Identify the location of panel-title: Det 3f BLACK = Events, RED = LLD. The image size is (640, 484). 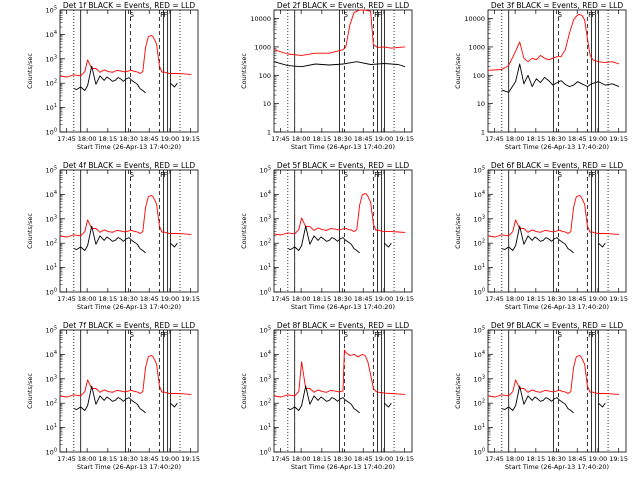
(557, 5).